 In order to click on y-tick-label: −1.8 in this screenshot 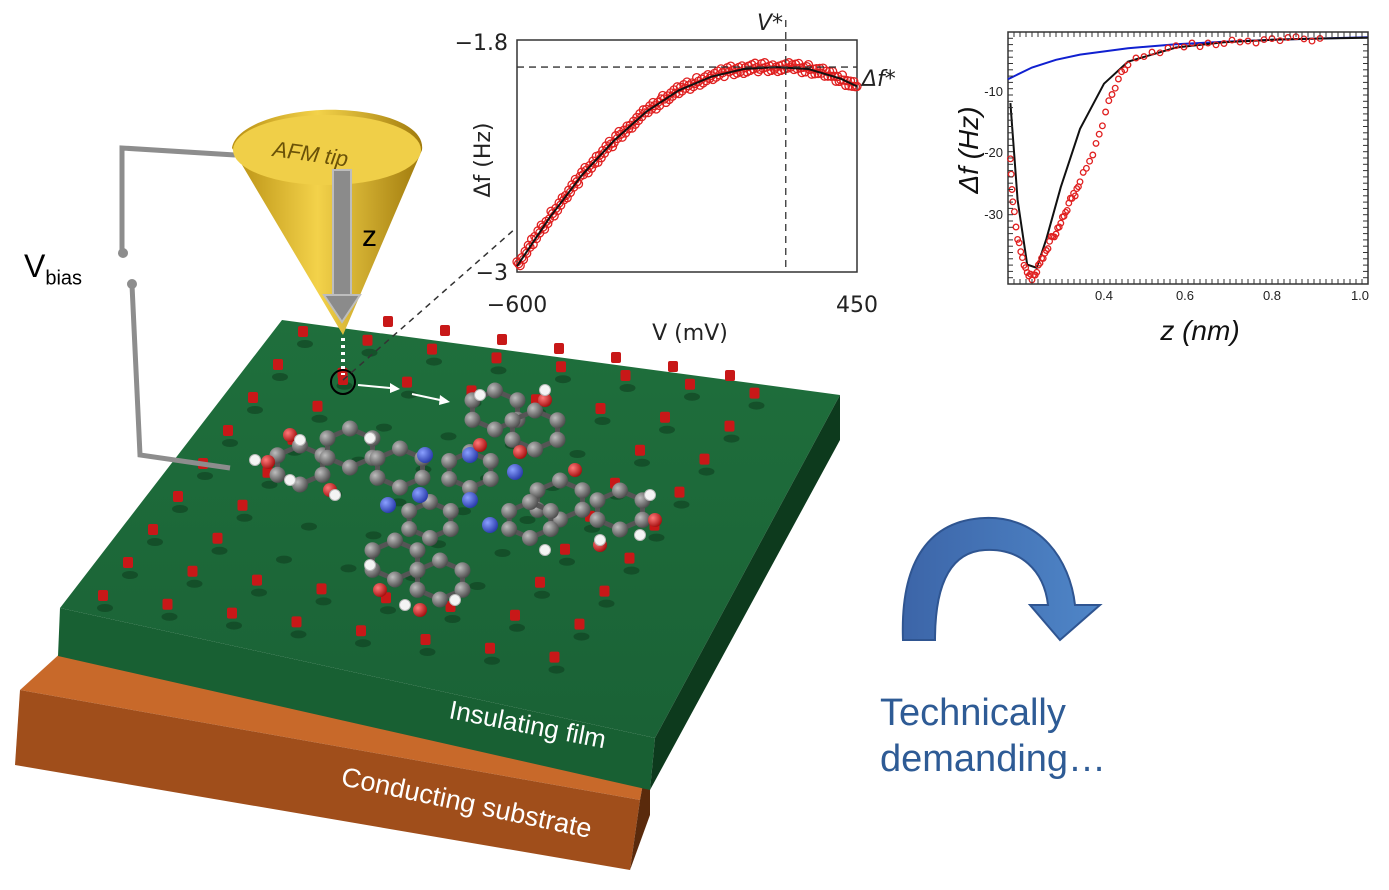, I will do `click(481, 43)`.